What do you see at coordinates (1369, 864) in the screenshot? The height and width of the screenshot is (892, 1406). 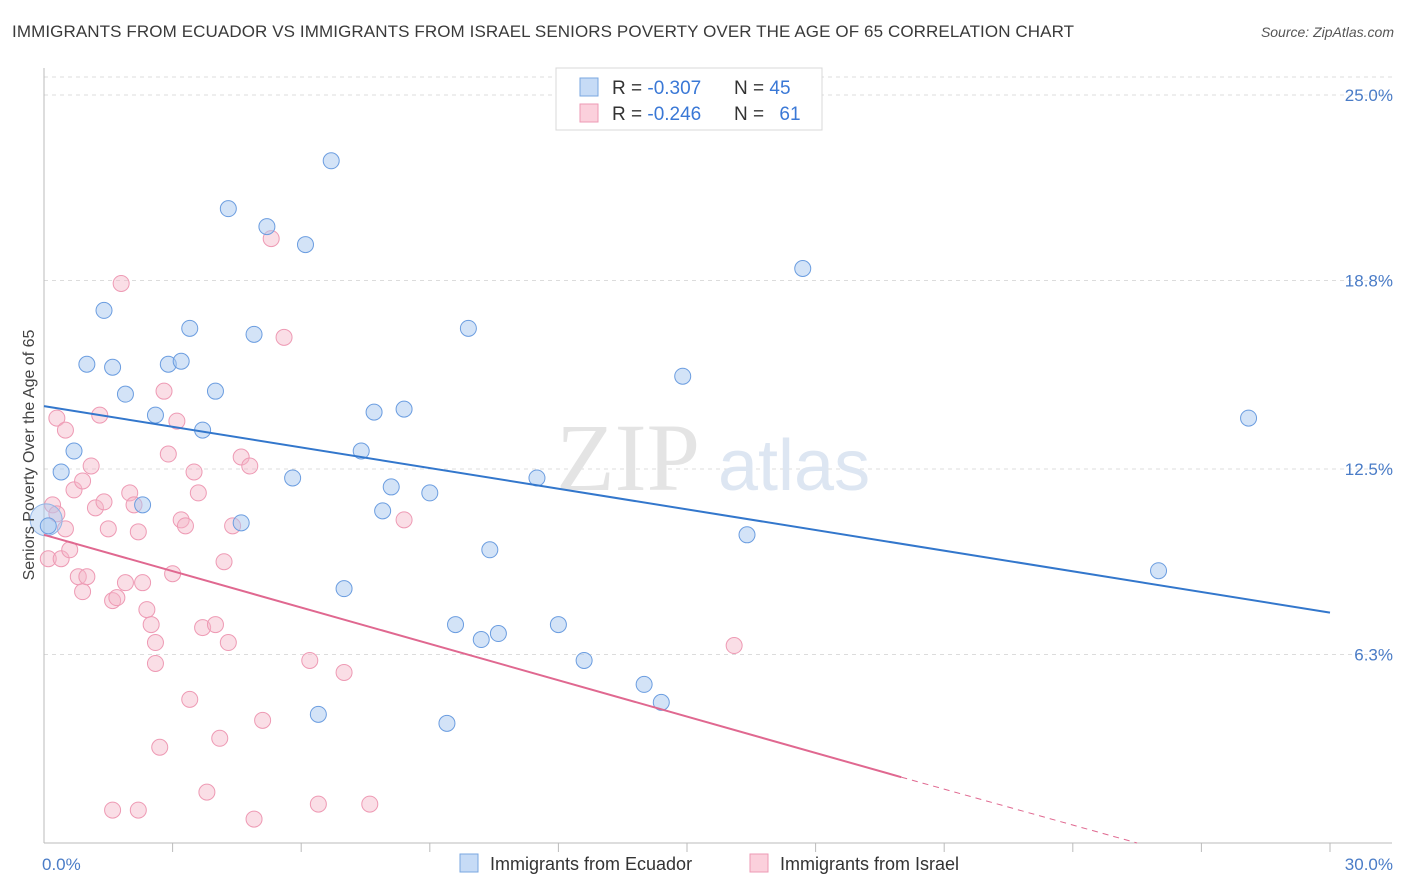 I see `x-tick-label: 30.0%` at bounding box center [1369, 864].